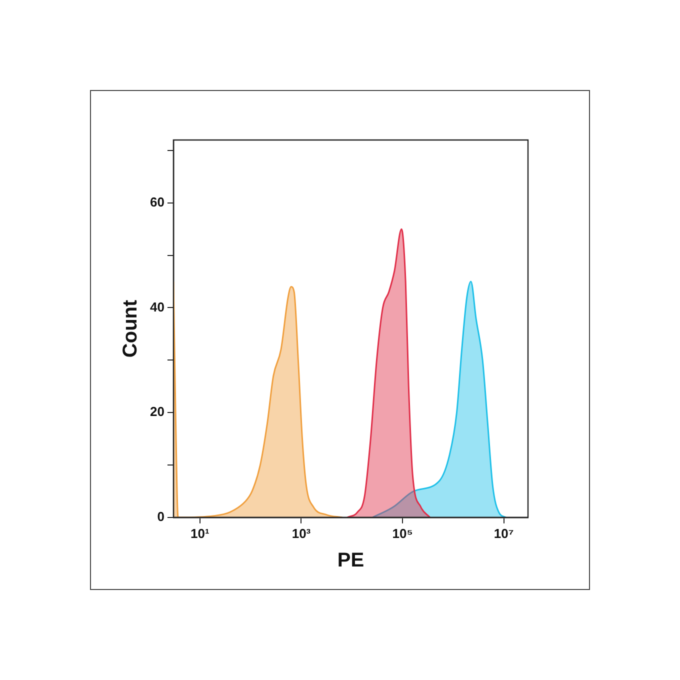 Image resolution: width=680 pixels, height=680 pixels. Describe the element at coordinates (157, 412) in the screenshot. I see `y-tick-label: 20` at that location.